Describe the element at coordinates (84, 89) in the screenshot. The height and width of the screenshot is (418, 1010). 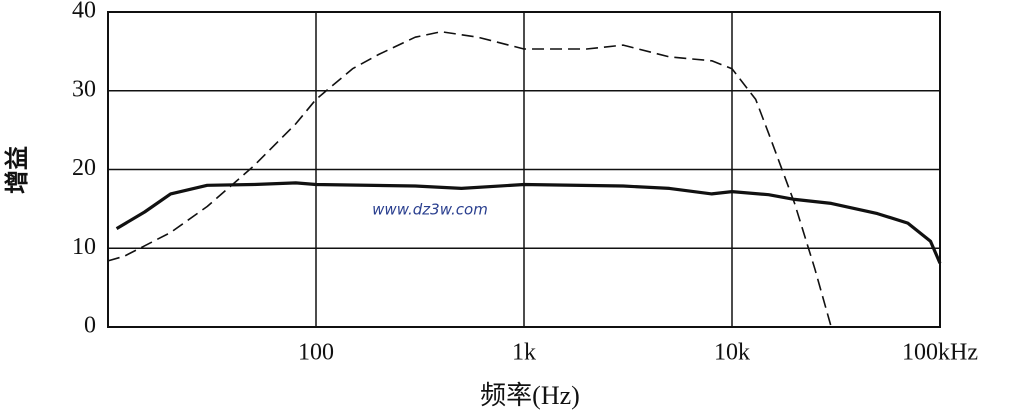
I see `y-tick-label: 30` at that location.